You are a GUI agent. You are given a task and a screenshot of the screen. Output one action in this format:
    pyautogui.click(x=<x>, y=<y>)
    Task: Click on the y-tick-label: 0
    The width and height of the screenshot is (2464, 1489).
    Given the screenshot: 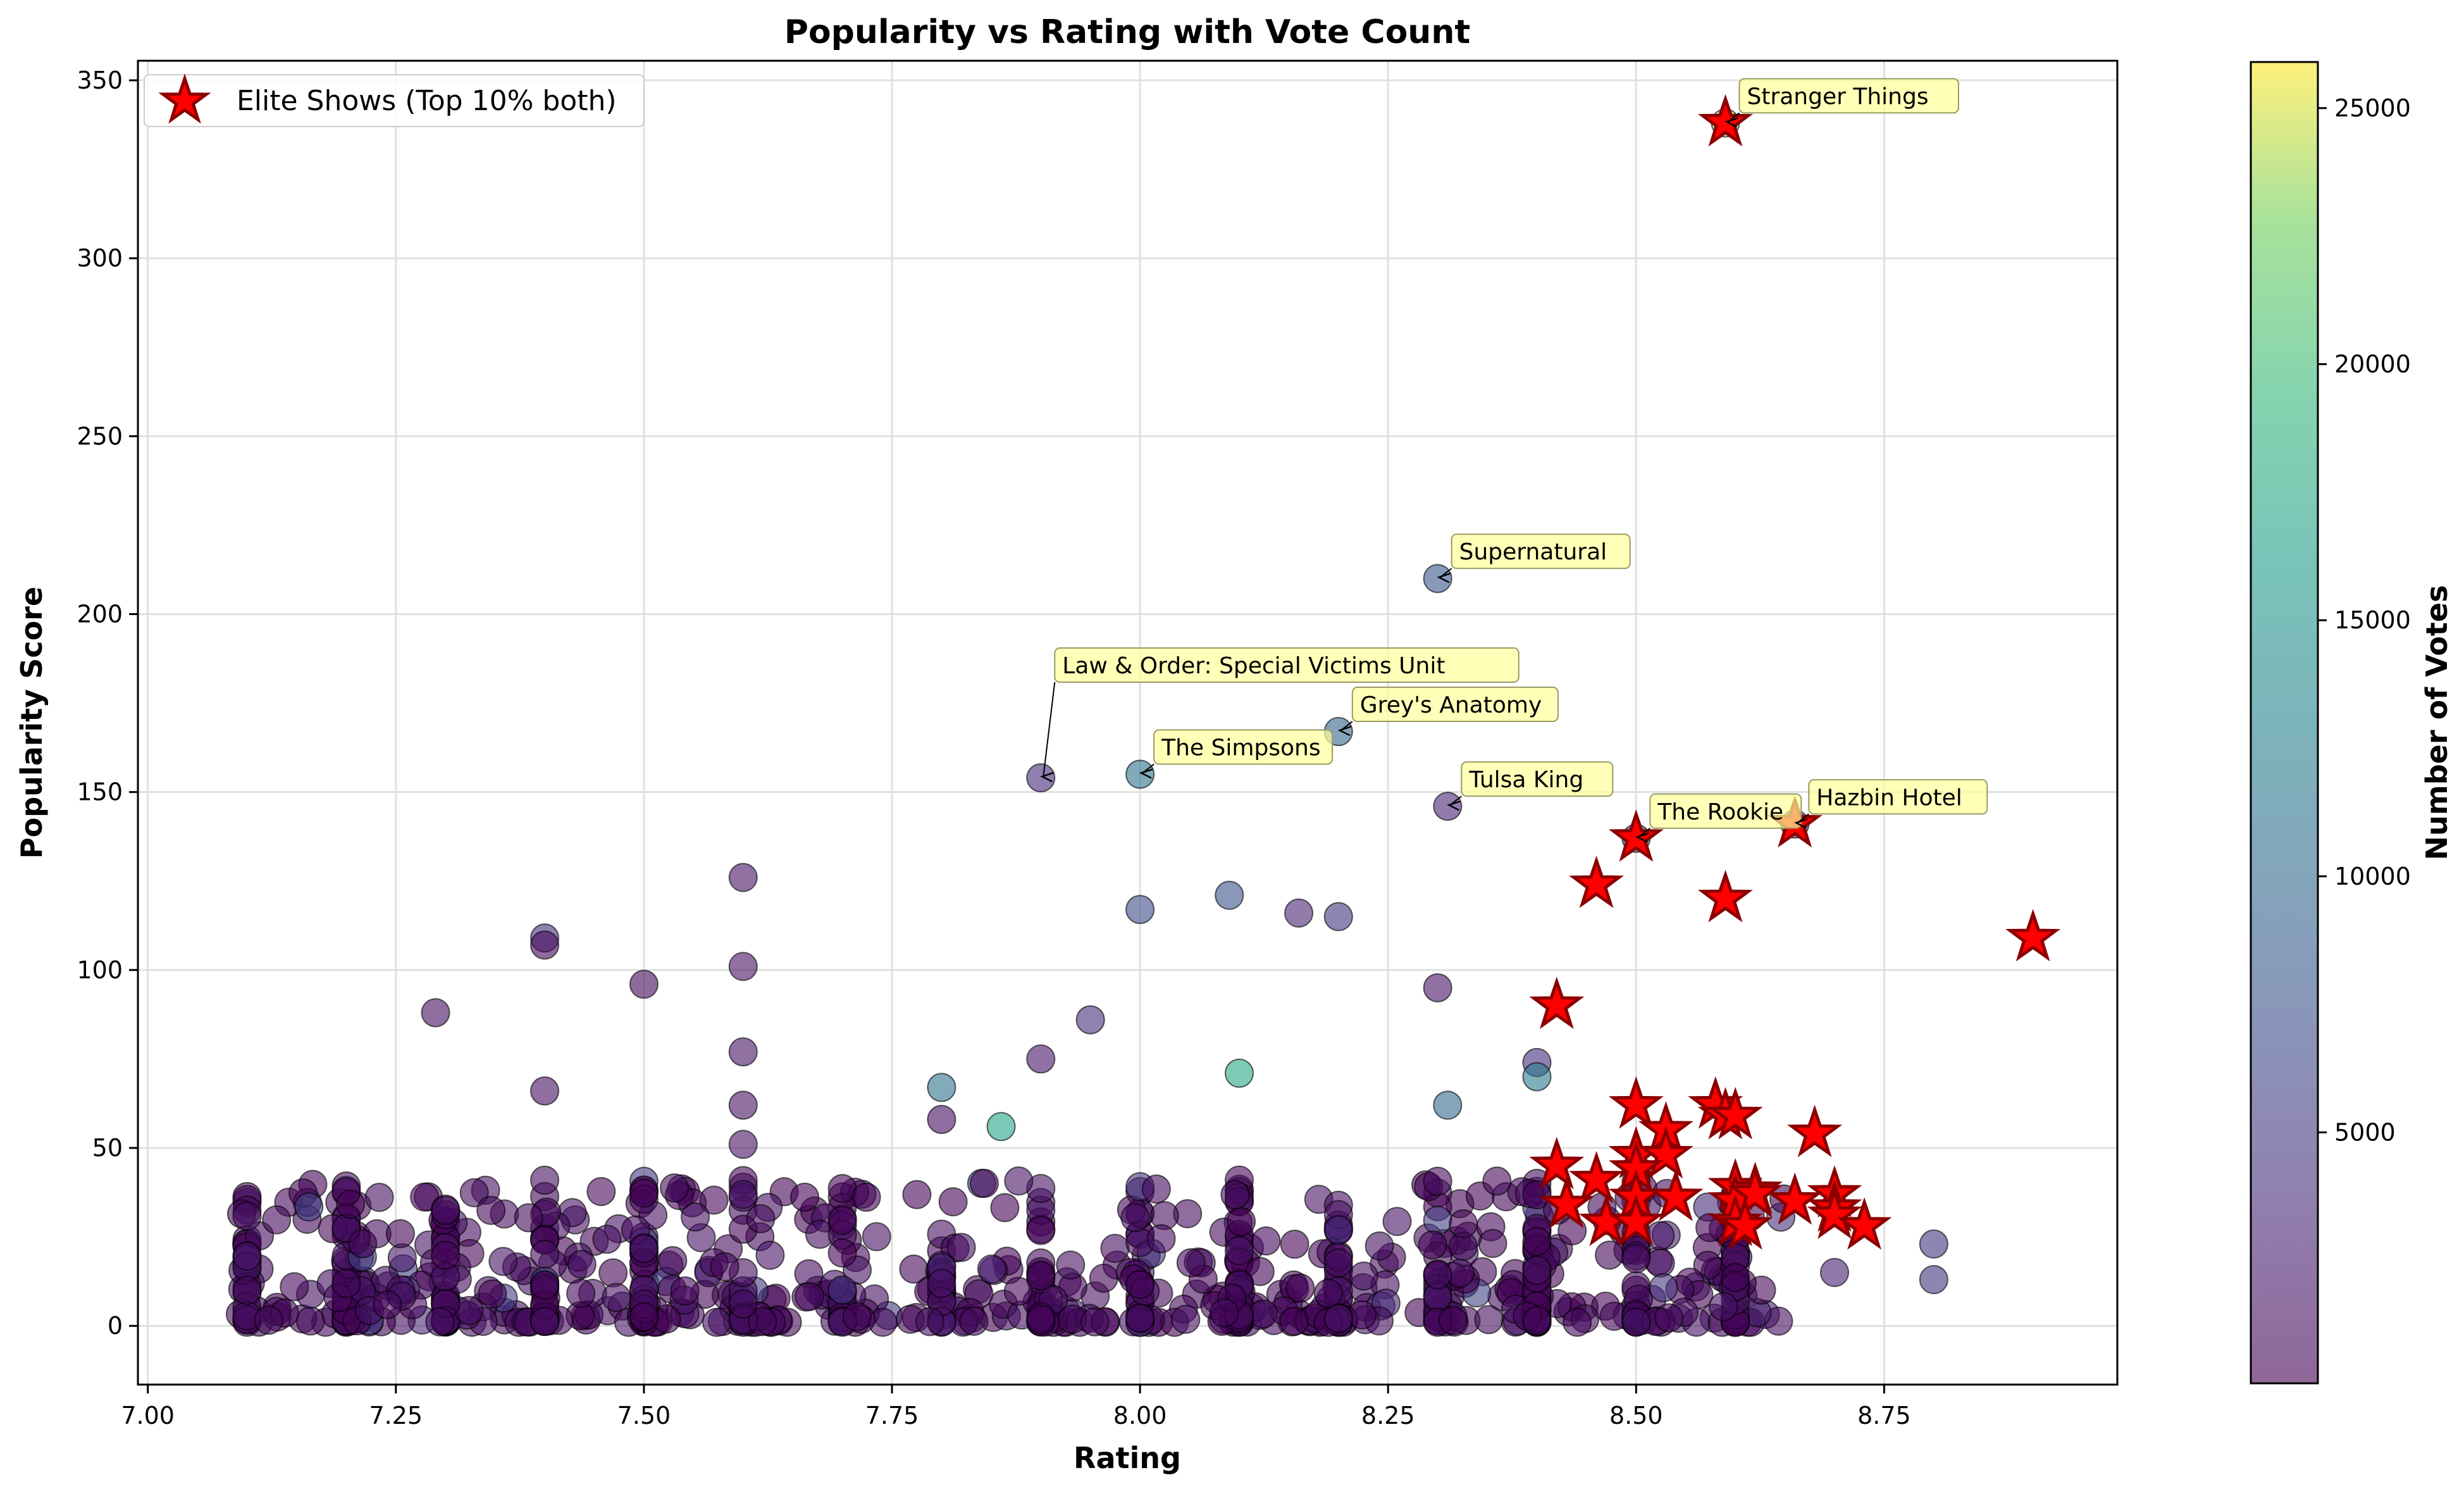 What is the action you would take?
    pyautogui.click(x=115, y=1326)
    